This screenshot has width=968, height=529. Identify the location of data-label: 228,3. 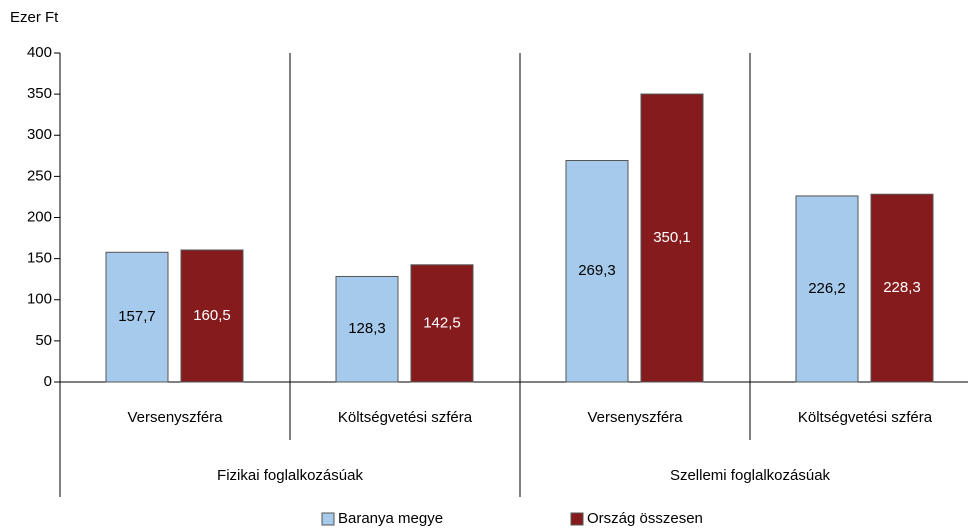
(902, 287).